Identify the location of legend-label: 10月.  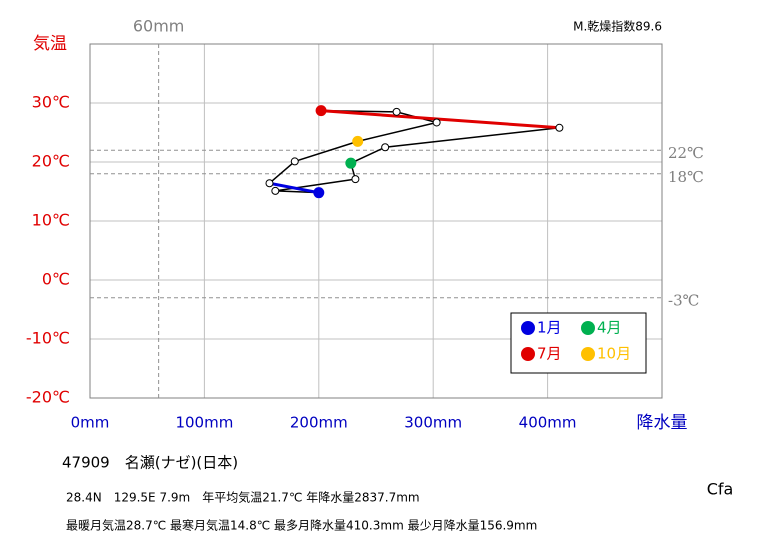
(614, 354).